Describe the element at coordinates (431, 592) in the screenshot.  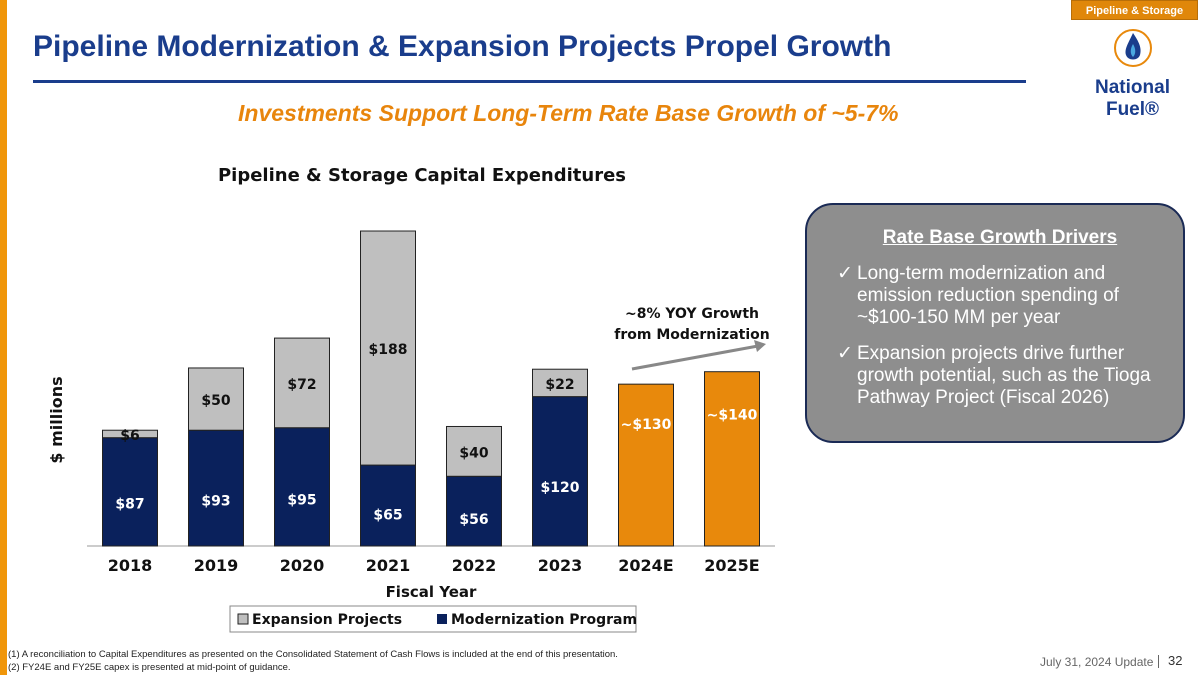
I see `x-axis-label: Fiscal Year` at that location.